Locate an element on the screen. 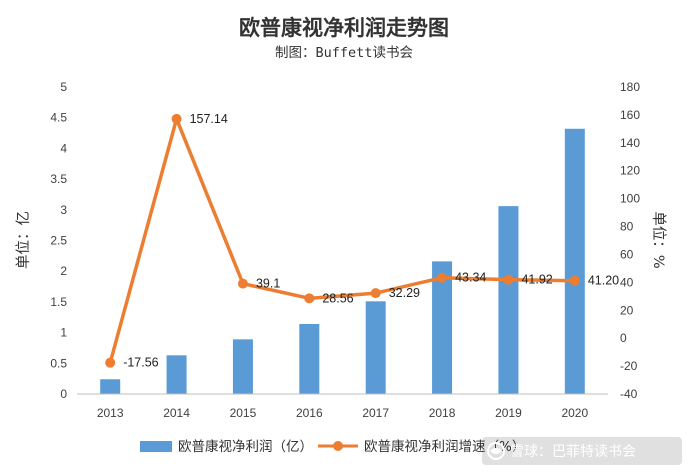 The height and width of the screenshot is (473, 689). y-right-tick-label: 0 is located at coordinates (623, 338).